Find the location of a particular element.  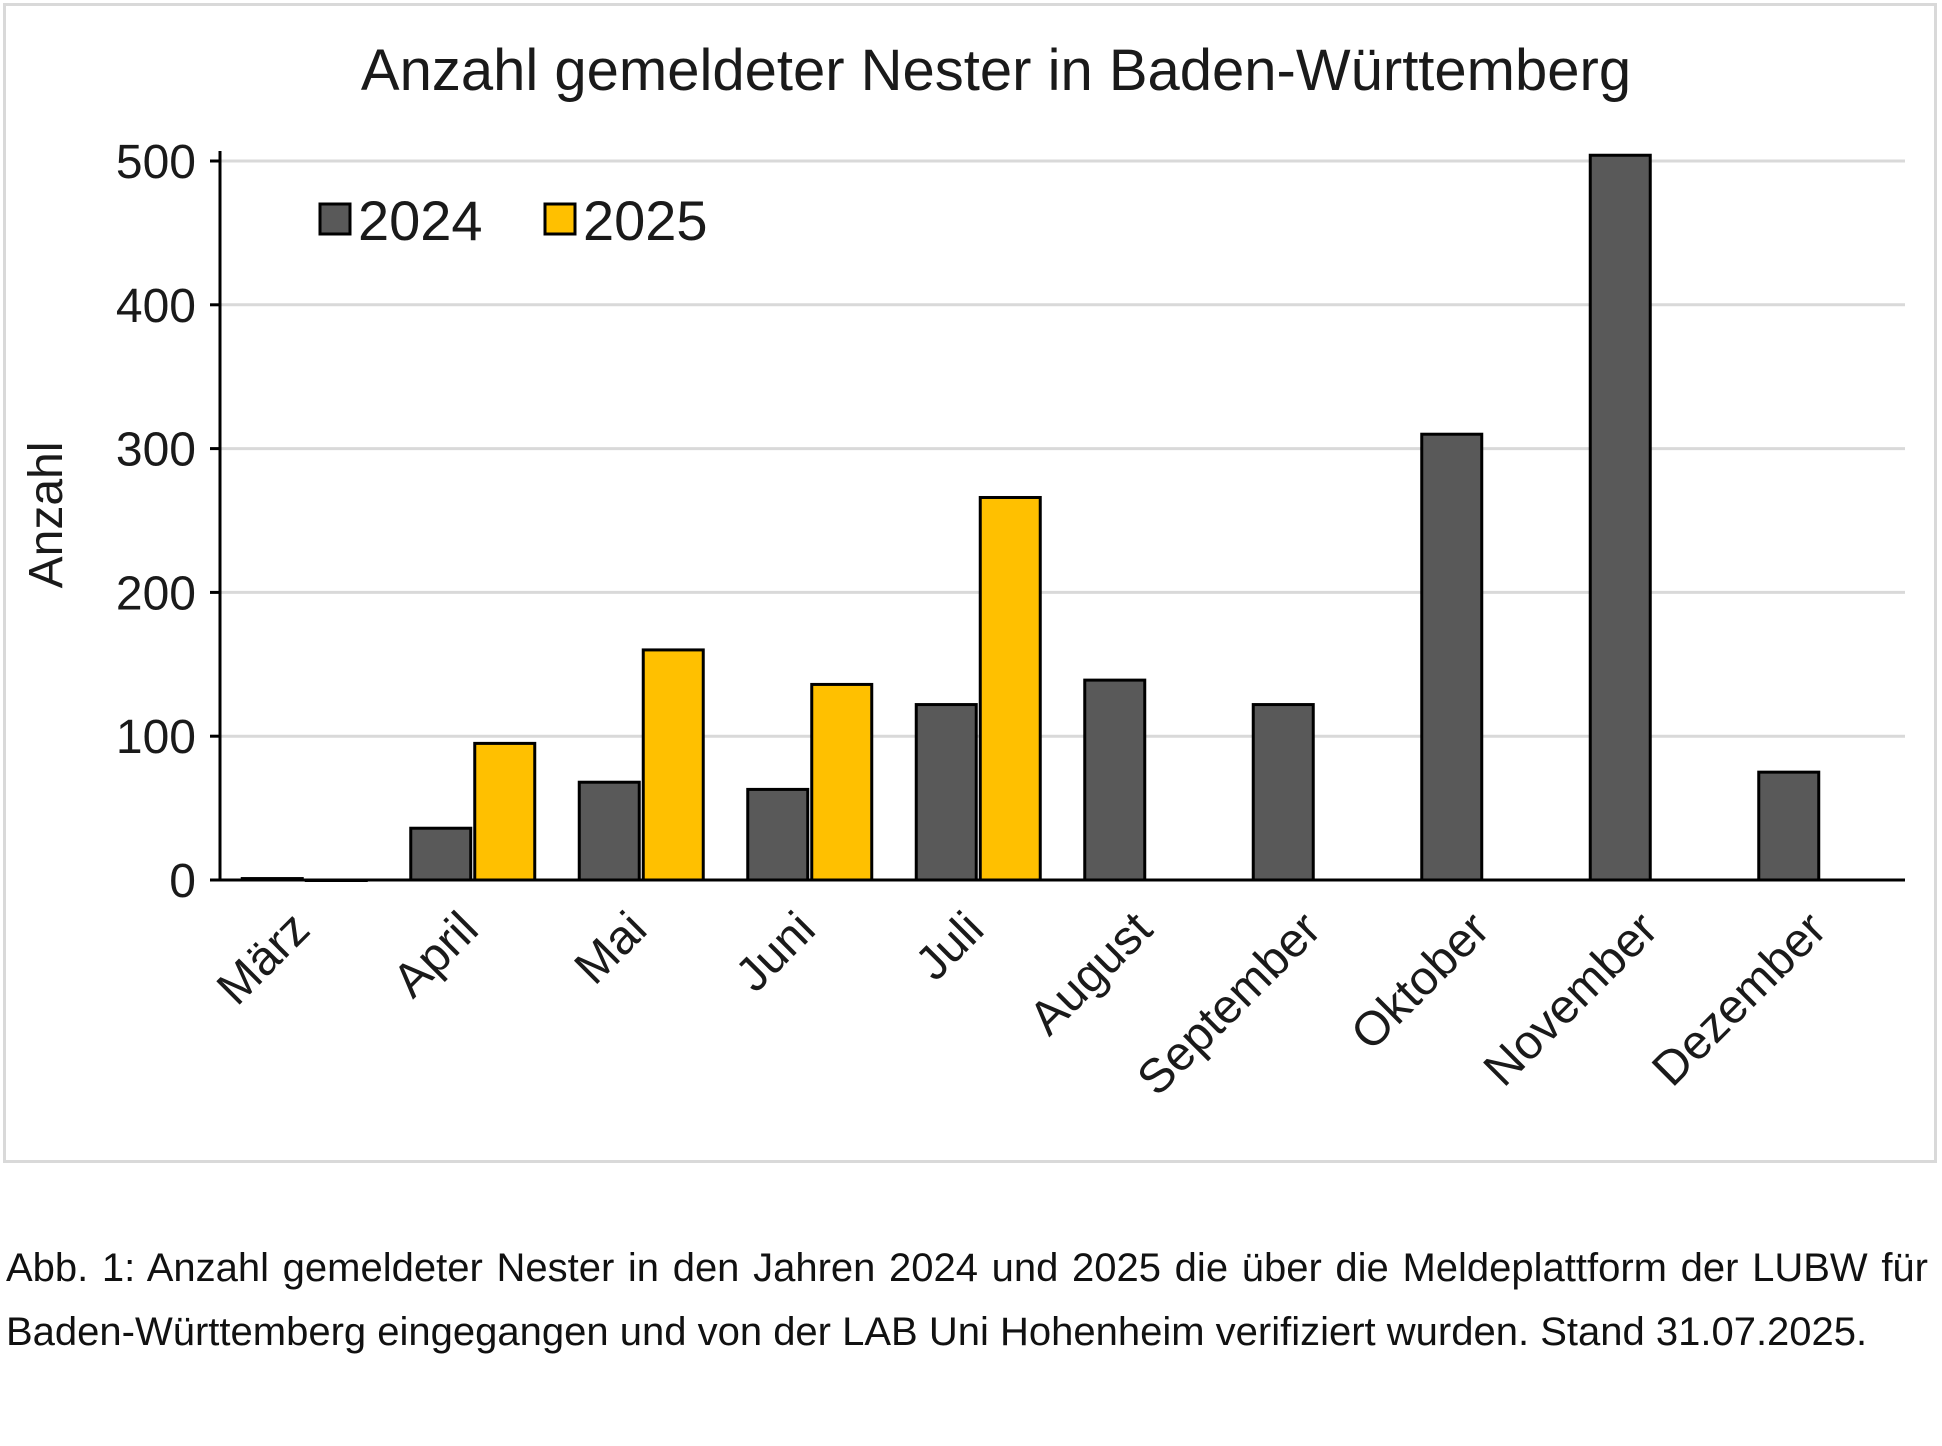

y-axis-title: Anzahl is located at coordinates (46, 515).